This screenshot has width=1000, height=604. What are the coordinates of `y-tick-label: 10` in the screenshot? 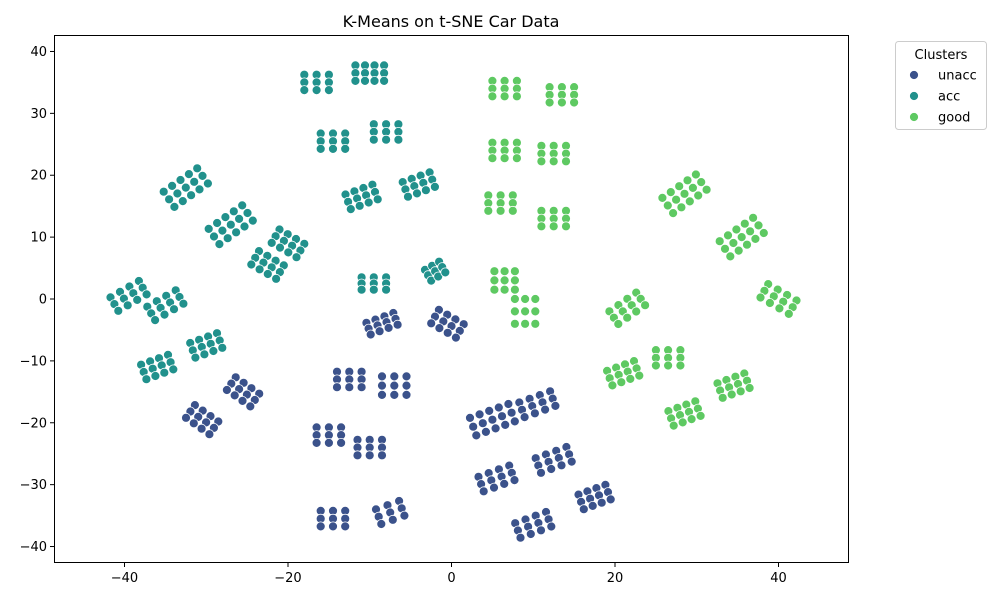 It's located at (38, 238).